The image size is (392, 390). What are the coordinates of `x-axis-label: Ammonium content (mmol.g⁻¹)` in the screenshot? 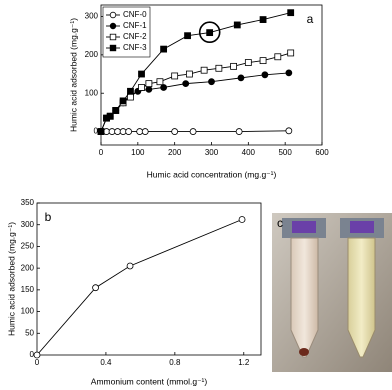 It's located at (149, 381).